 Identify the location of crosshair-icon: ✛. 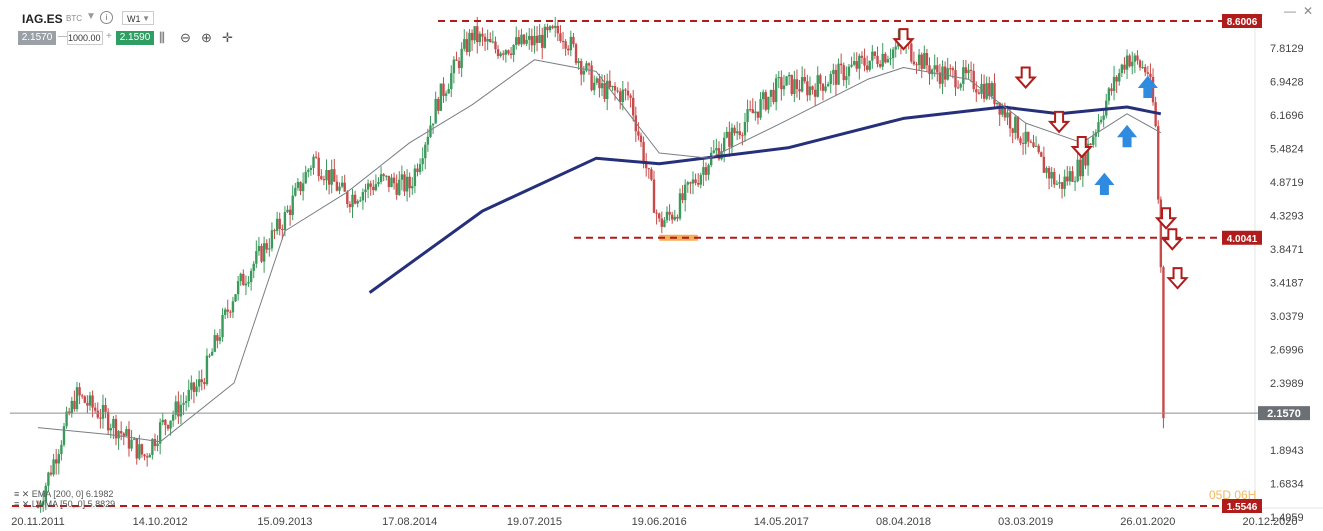
(227, 37).